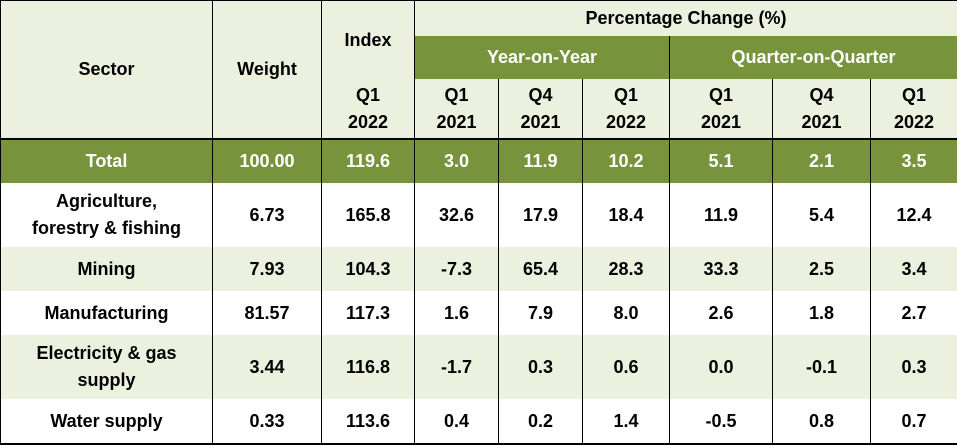 This screenshot has width=957, height=445. I want to click on cell-qoq-q1-2021: 11.9, so click(721, 215).